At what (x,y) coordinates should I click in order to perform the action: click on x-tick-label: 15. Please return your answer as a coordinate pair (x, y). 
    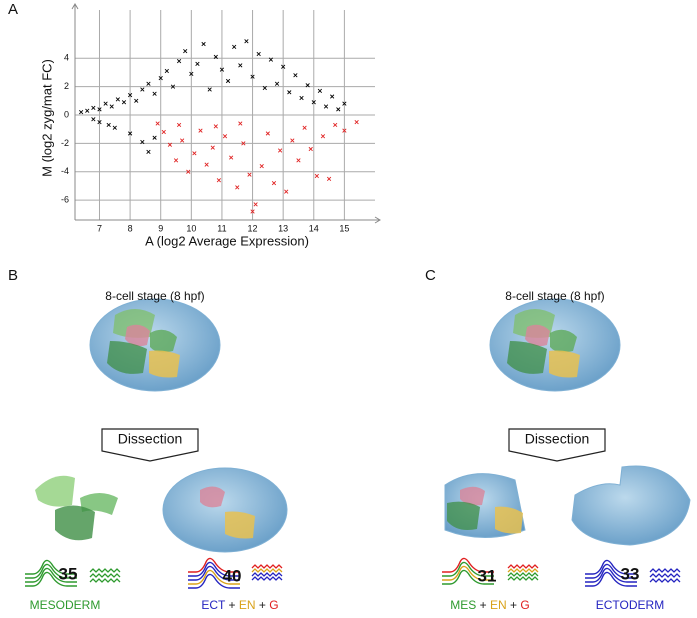
    Looking at the image, I should click on (344, 228).